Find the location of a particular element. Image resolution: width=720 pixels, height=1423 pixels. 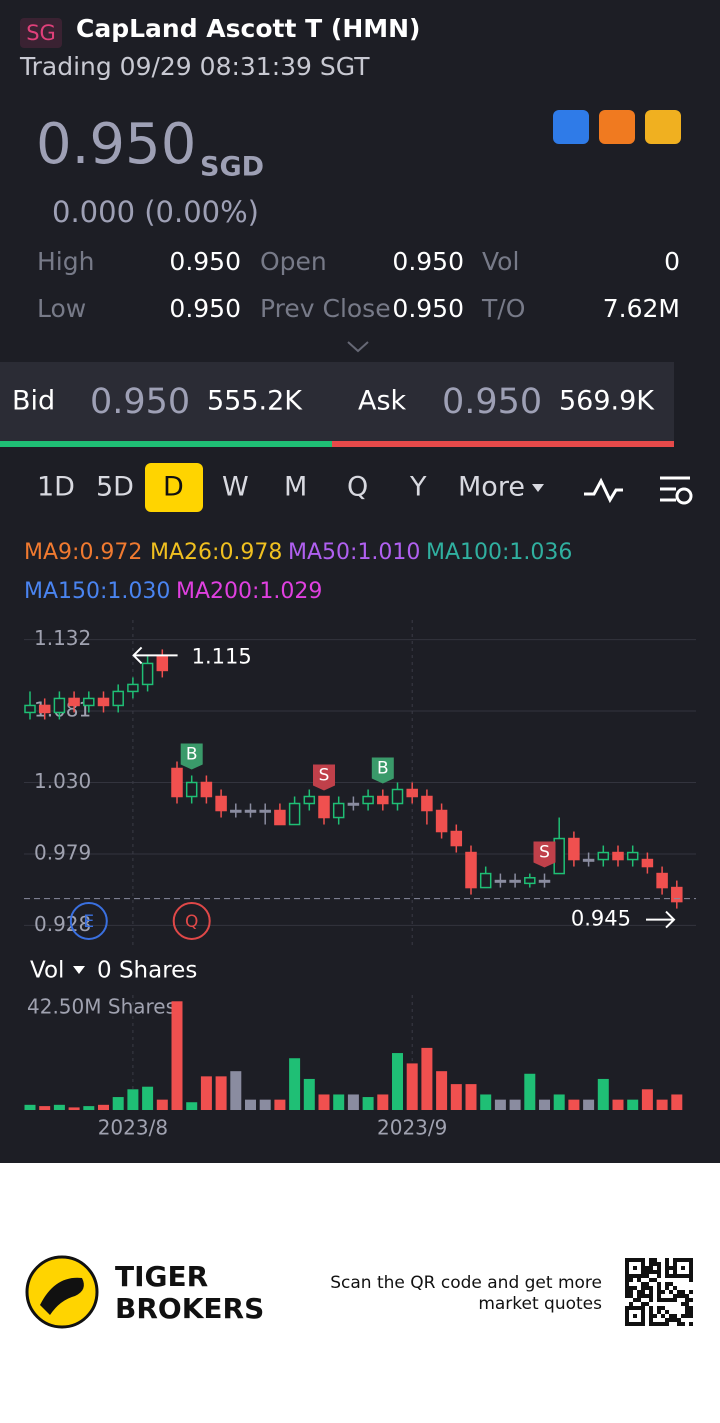

y-tick-label: 1.030 is located at coordinates (62, 781).